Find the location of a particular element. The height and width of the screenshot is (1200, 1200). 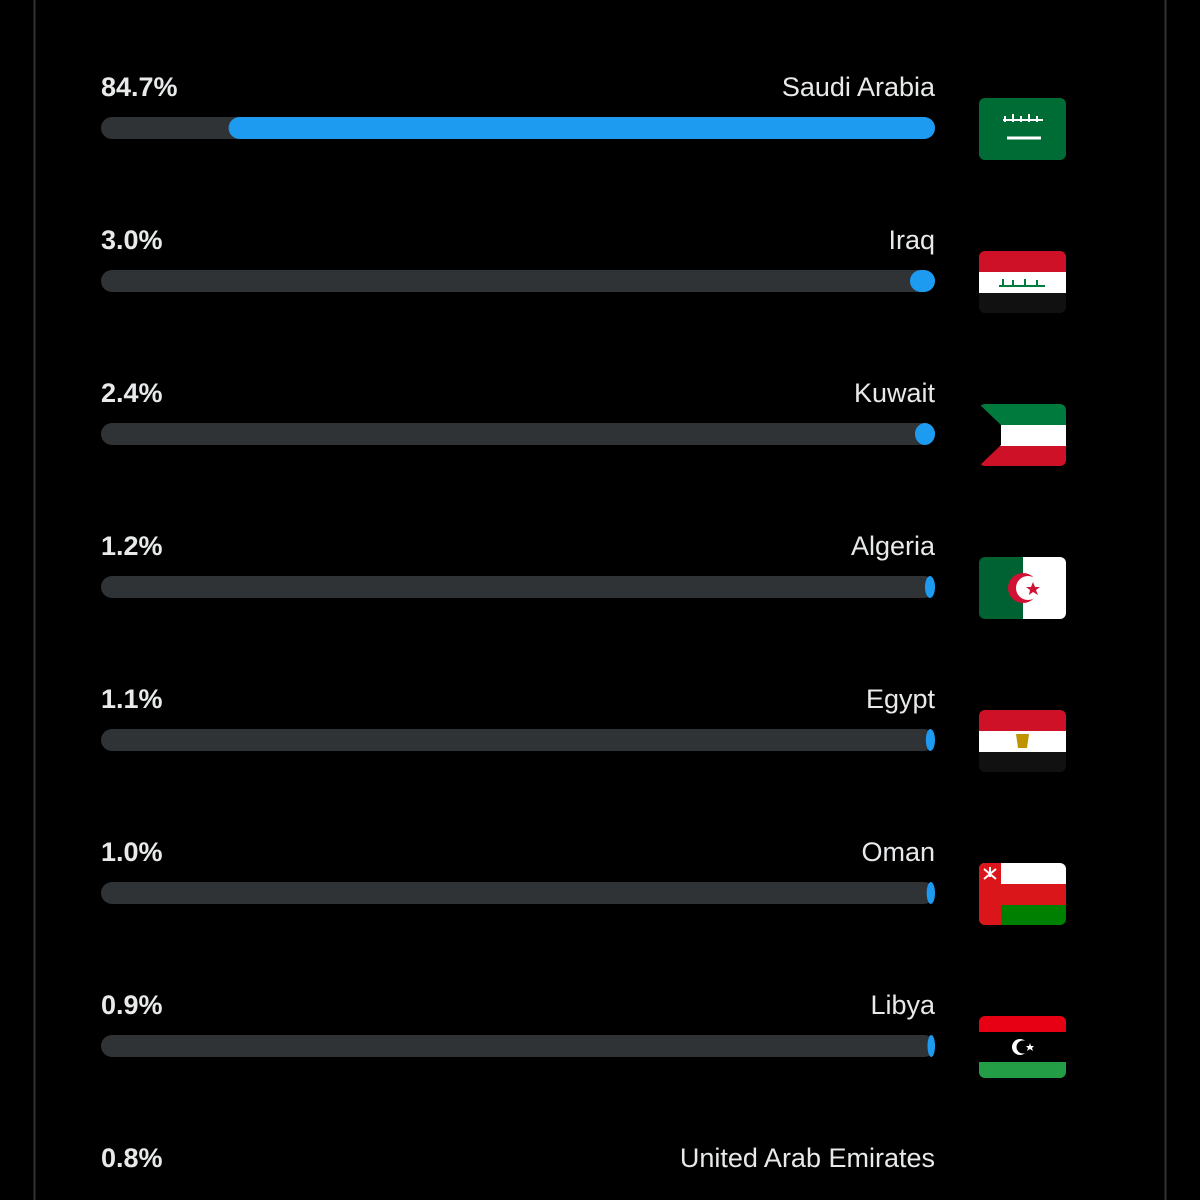

option-percent: 3.0% is located at coordinates (132, 240).